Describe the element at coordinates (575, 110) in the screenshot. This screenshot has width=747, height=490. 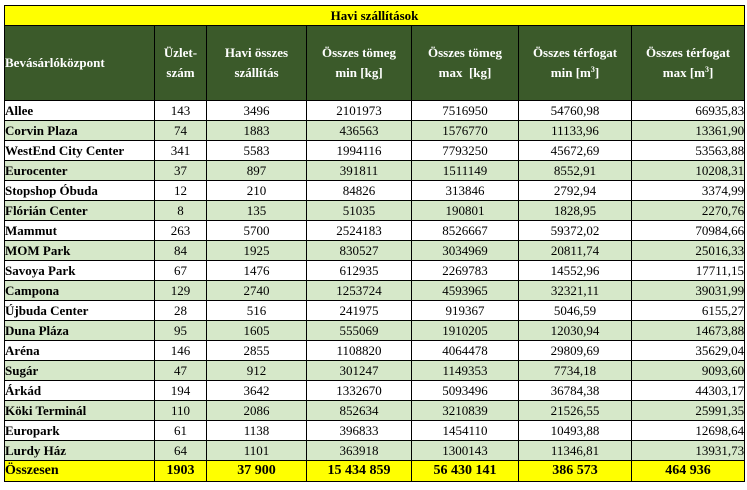
I see `cell-volume-min: 54760,98` at that location.